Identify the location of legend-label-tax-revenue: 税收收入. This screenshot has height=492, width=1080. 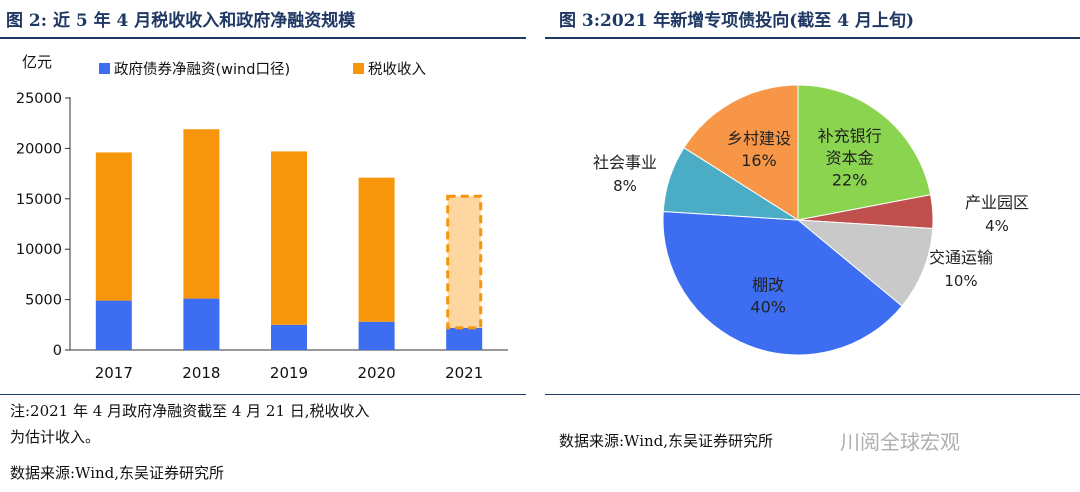
(397, 69).